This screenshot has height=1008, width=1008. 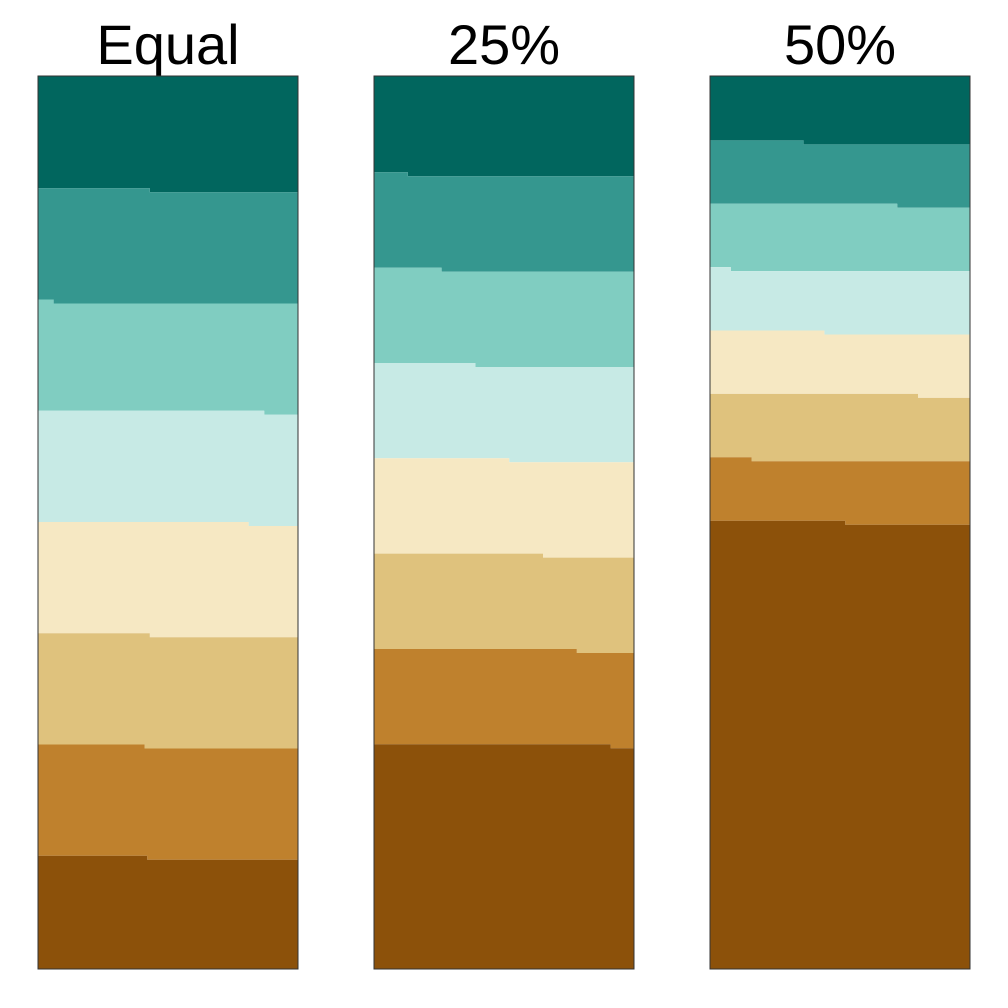 What do you see at coordinates (504, 44) in the screenshot?
I see `panel-title-25: 25%` at bounding box center [504, 44].